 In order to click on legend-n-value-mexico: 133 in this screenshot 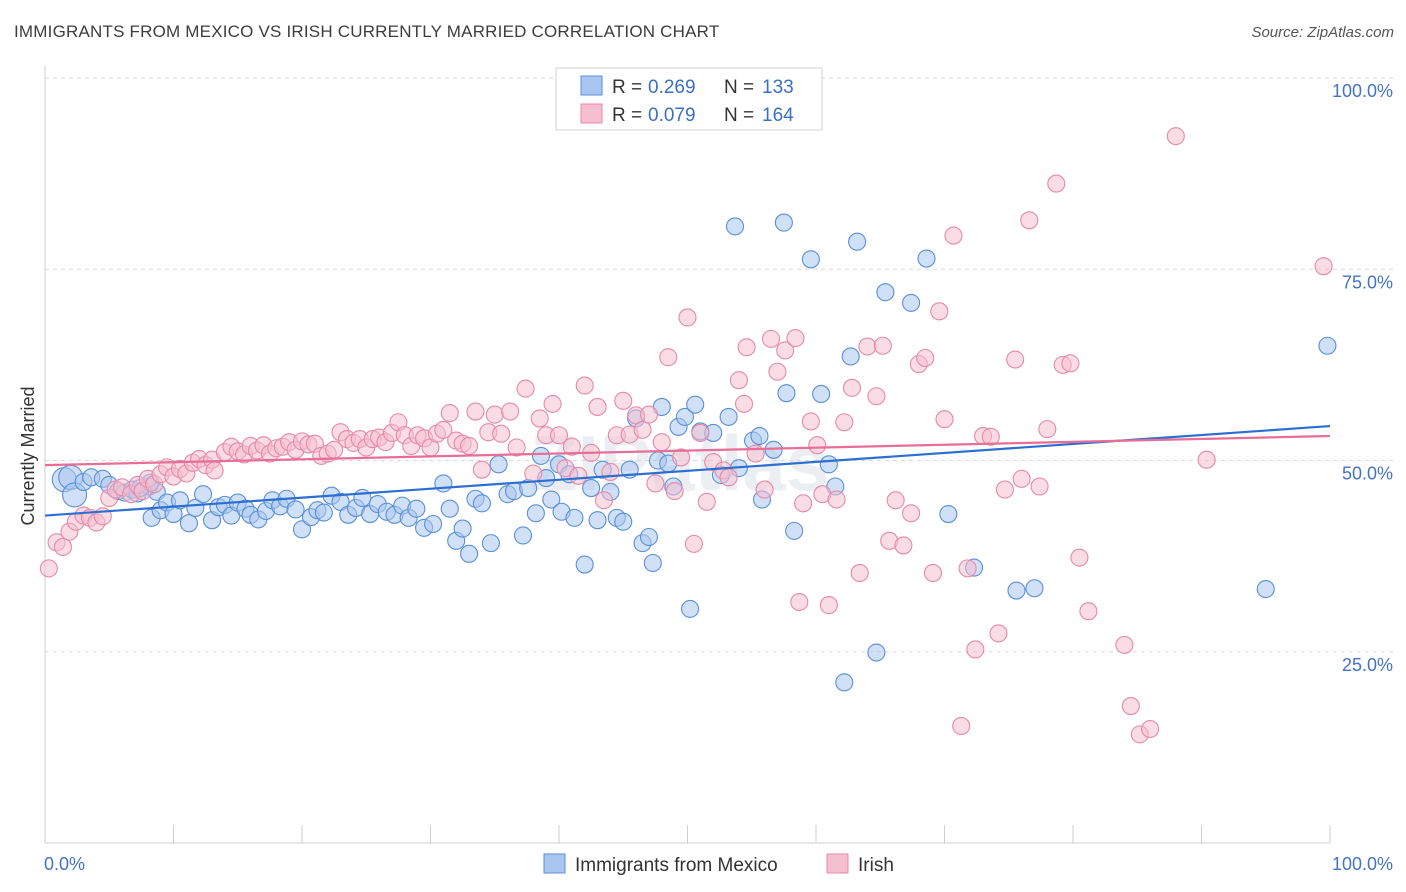, I will do `click(778, 87)`.